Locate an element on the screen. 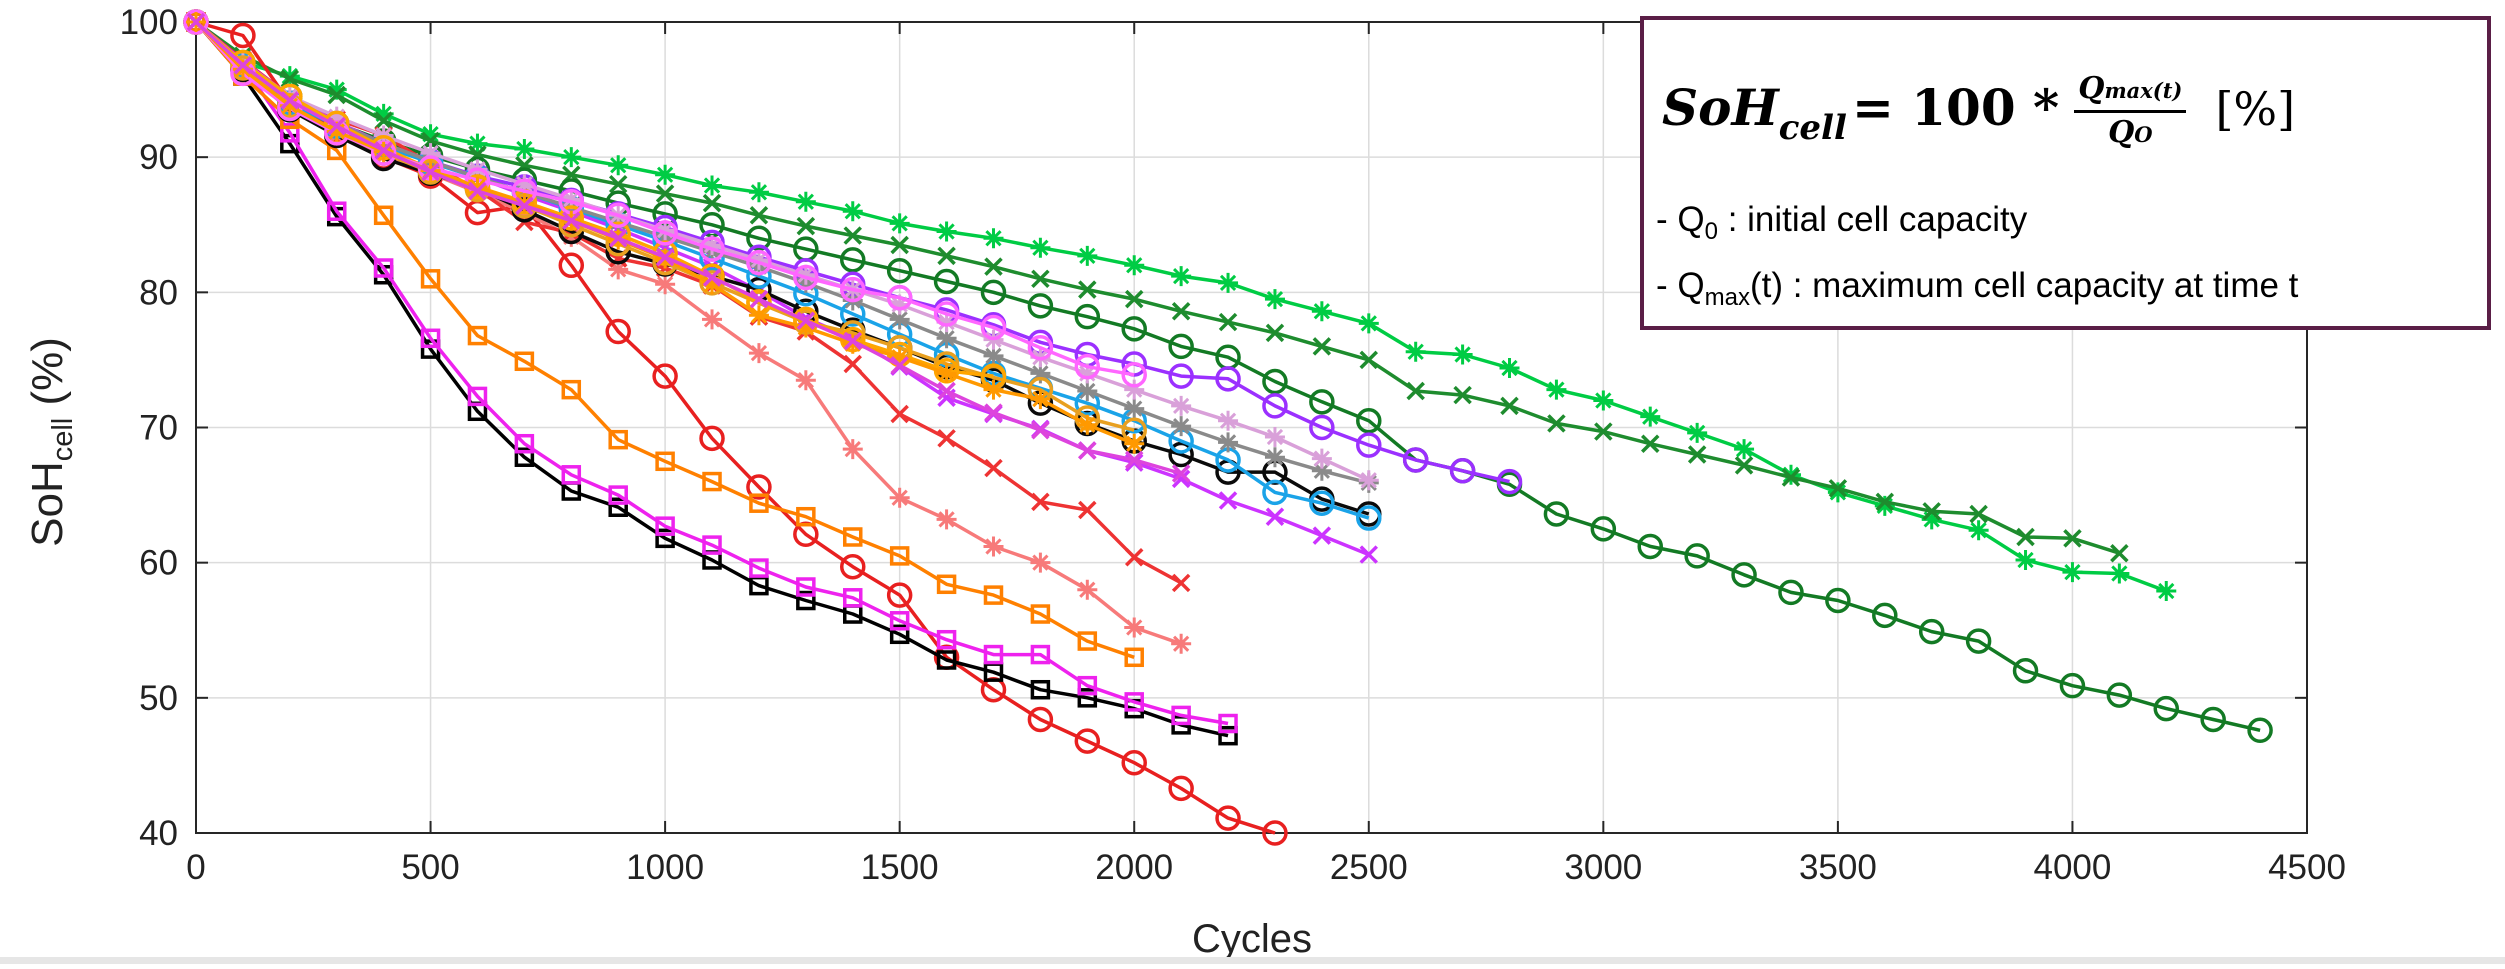 This screenshot has height=969, width=2505. formula-denominator-sub: O is located at coordinates (2143, 134).